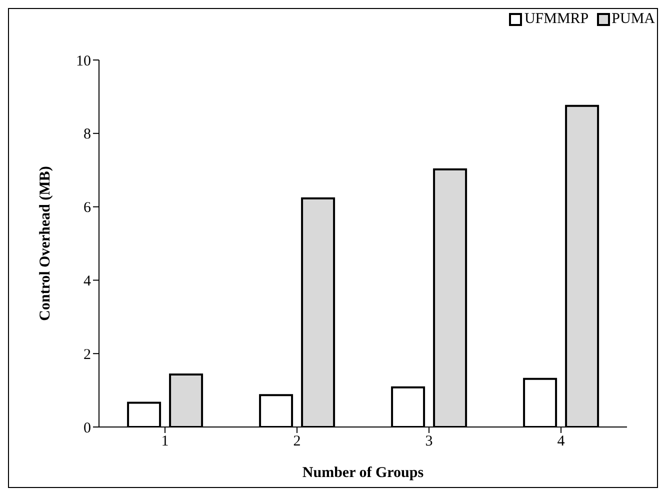 This screenshot has height=497, width=668. I want to click on y-tick-label: 6, so click(88, 208).